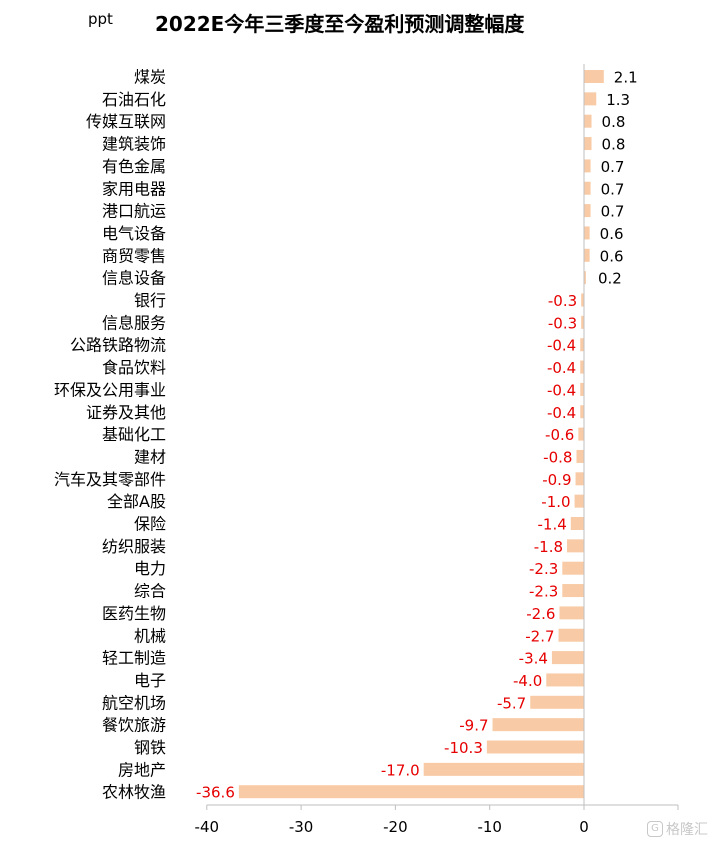  What do you see at coordinates (142, 769) in the screenshot?
I see `category-label: 房地产` at bounding box center [142, 769].